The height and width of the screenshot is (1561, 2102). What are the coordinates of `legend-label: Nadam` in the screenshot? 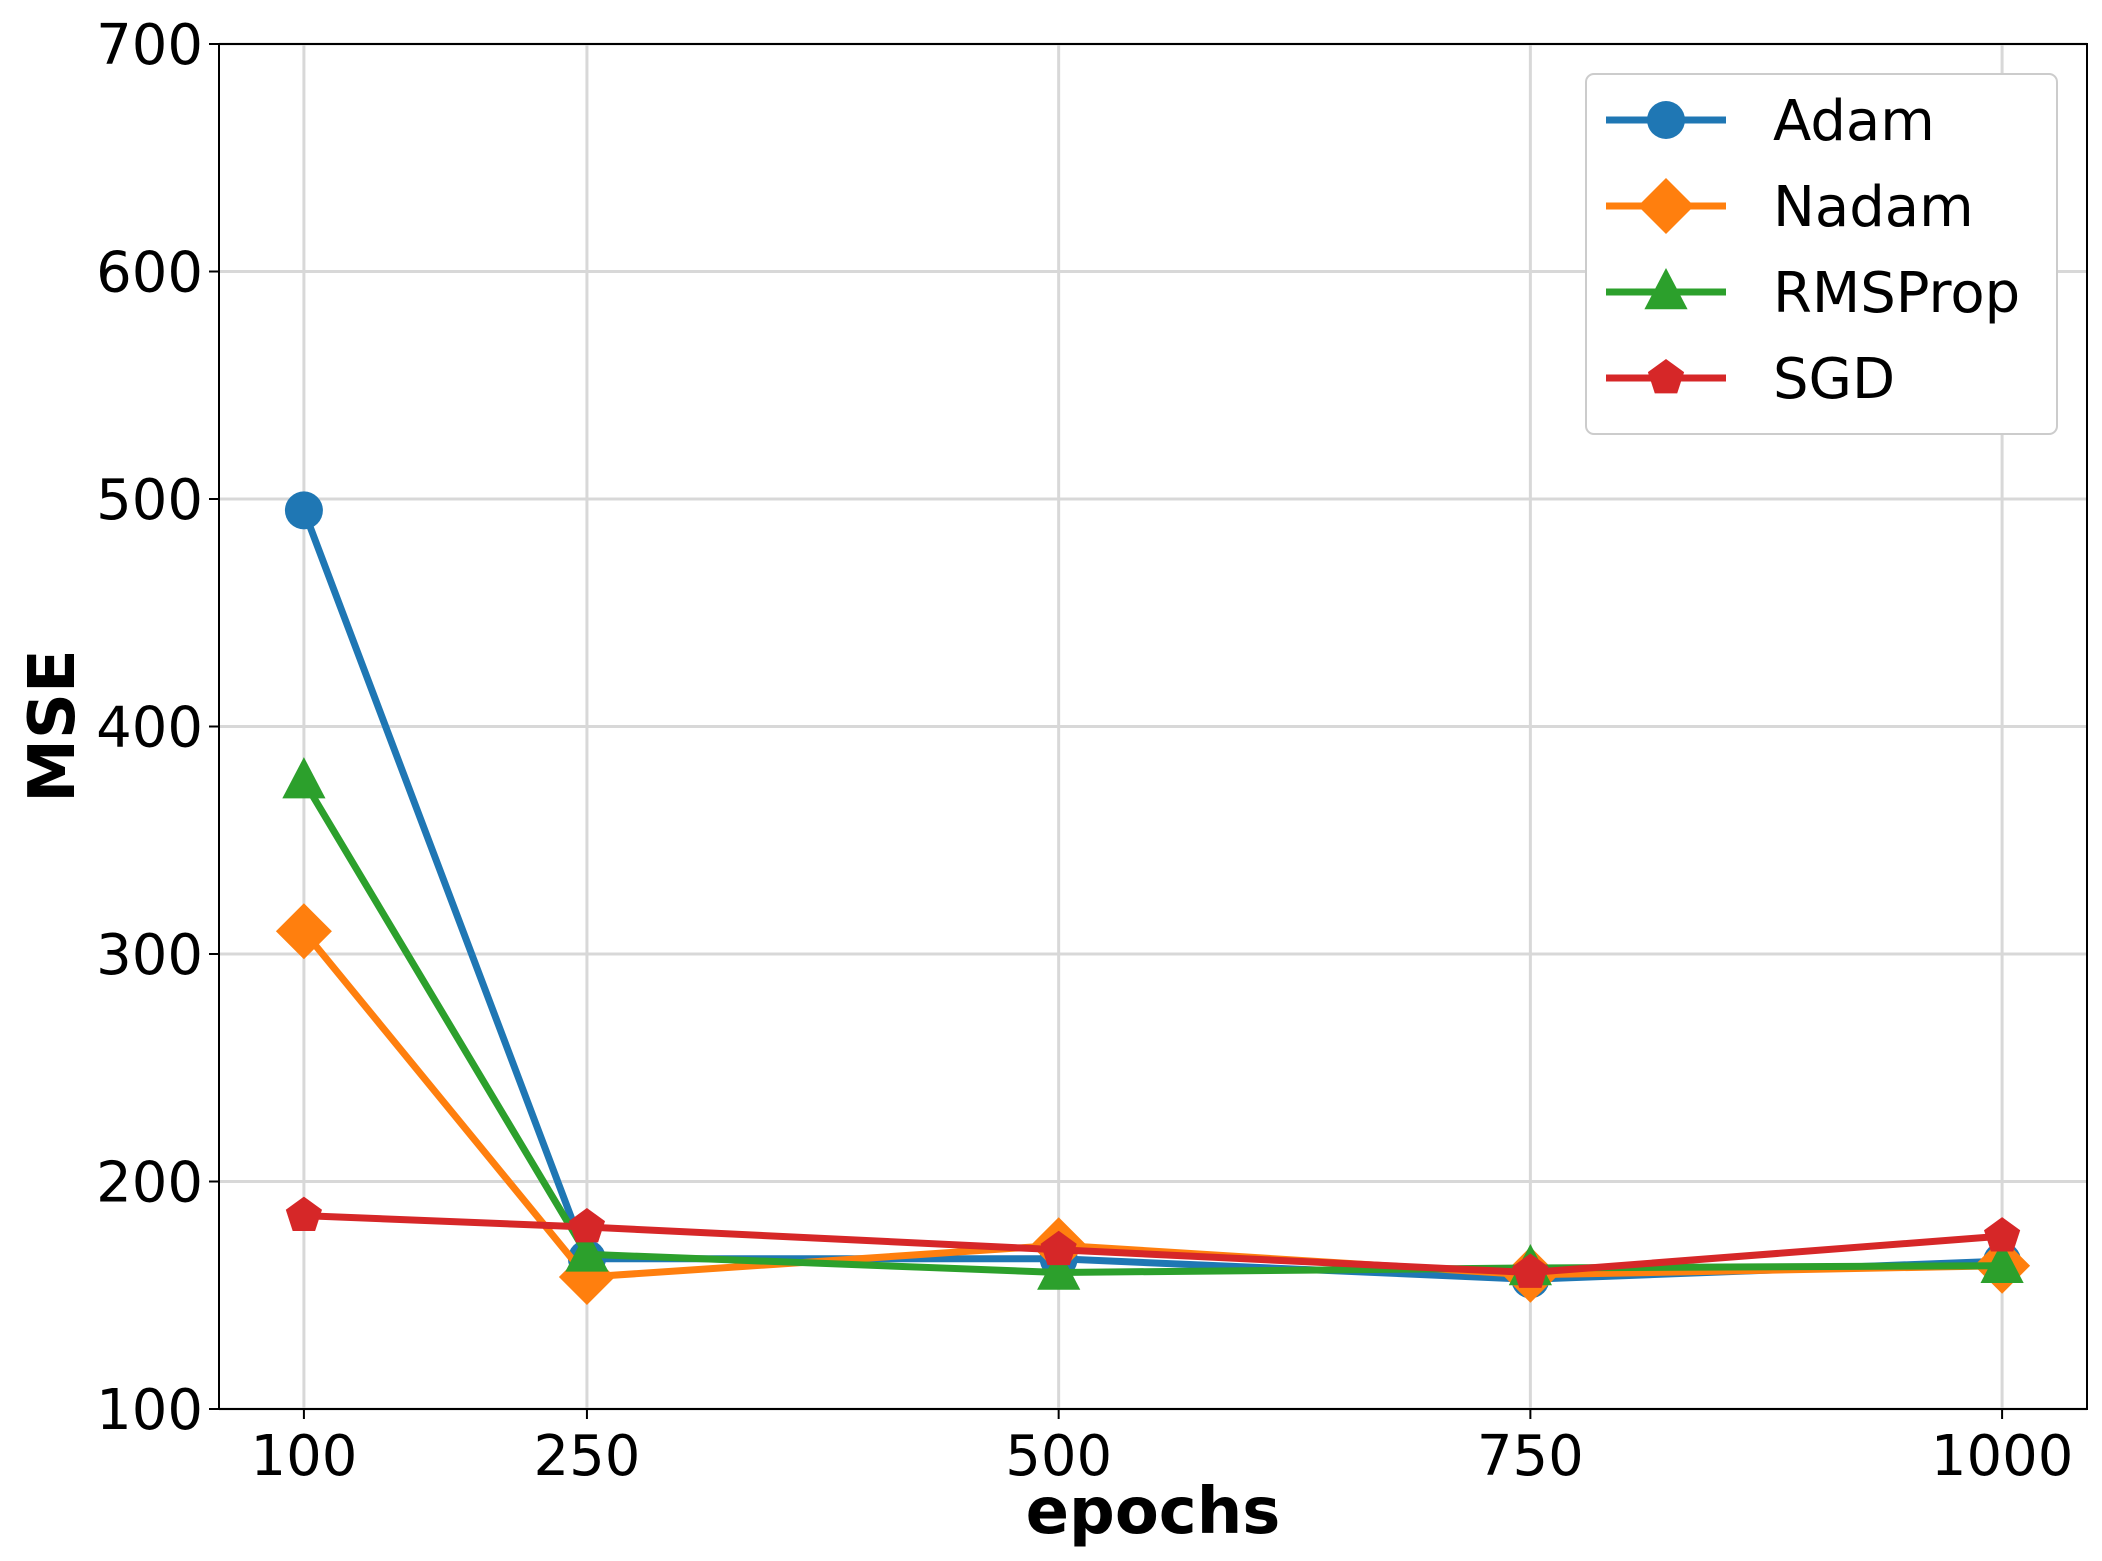 It's located at (1873, 207).